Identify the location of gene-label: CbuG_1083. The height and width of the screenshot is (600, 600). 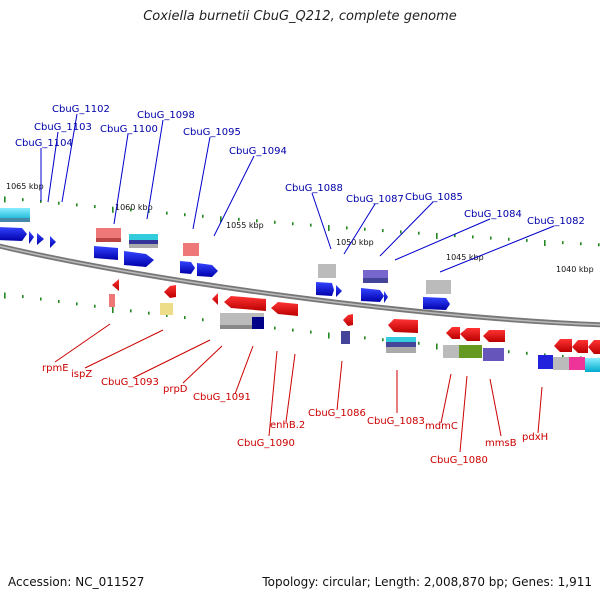
(396, 421).